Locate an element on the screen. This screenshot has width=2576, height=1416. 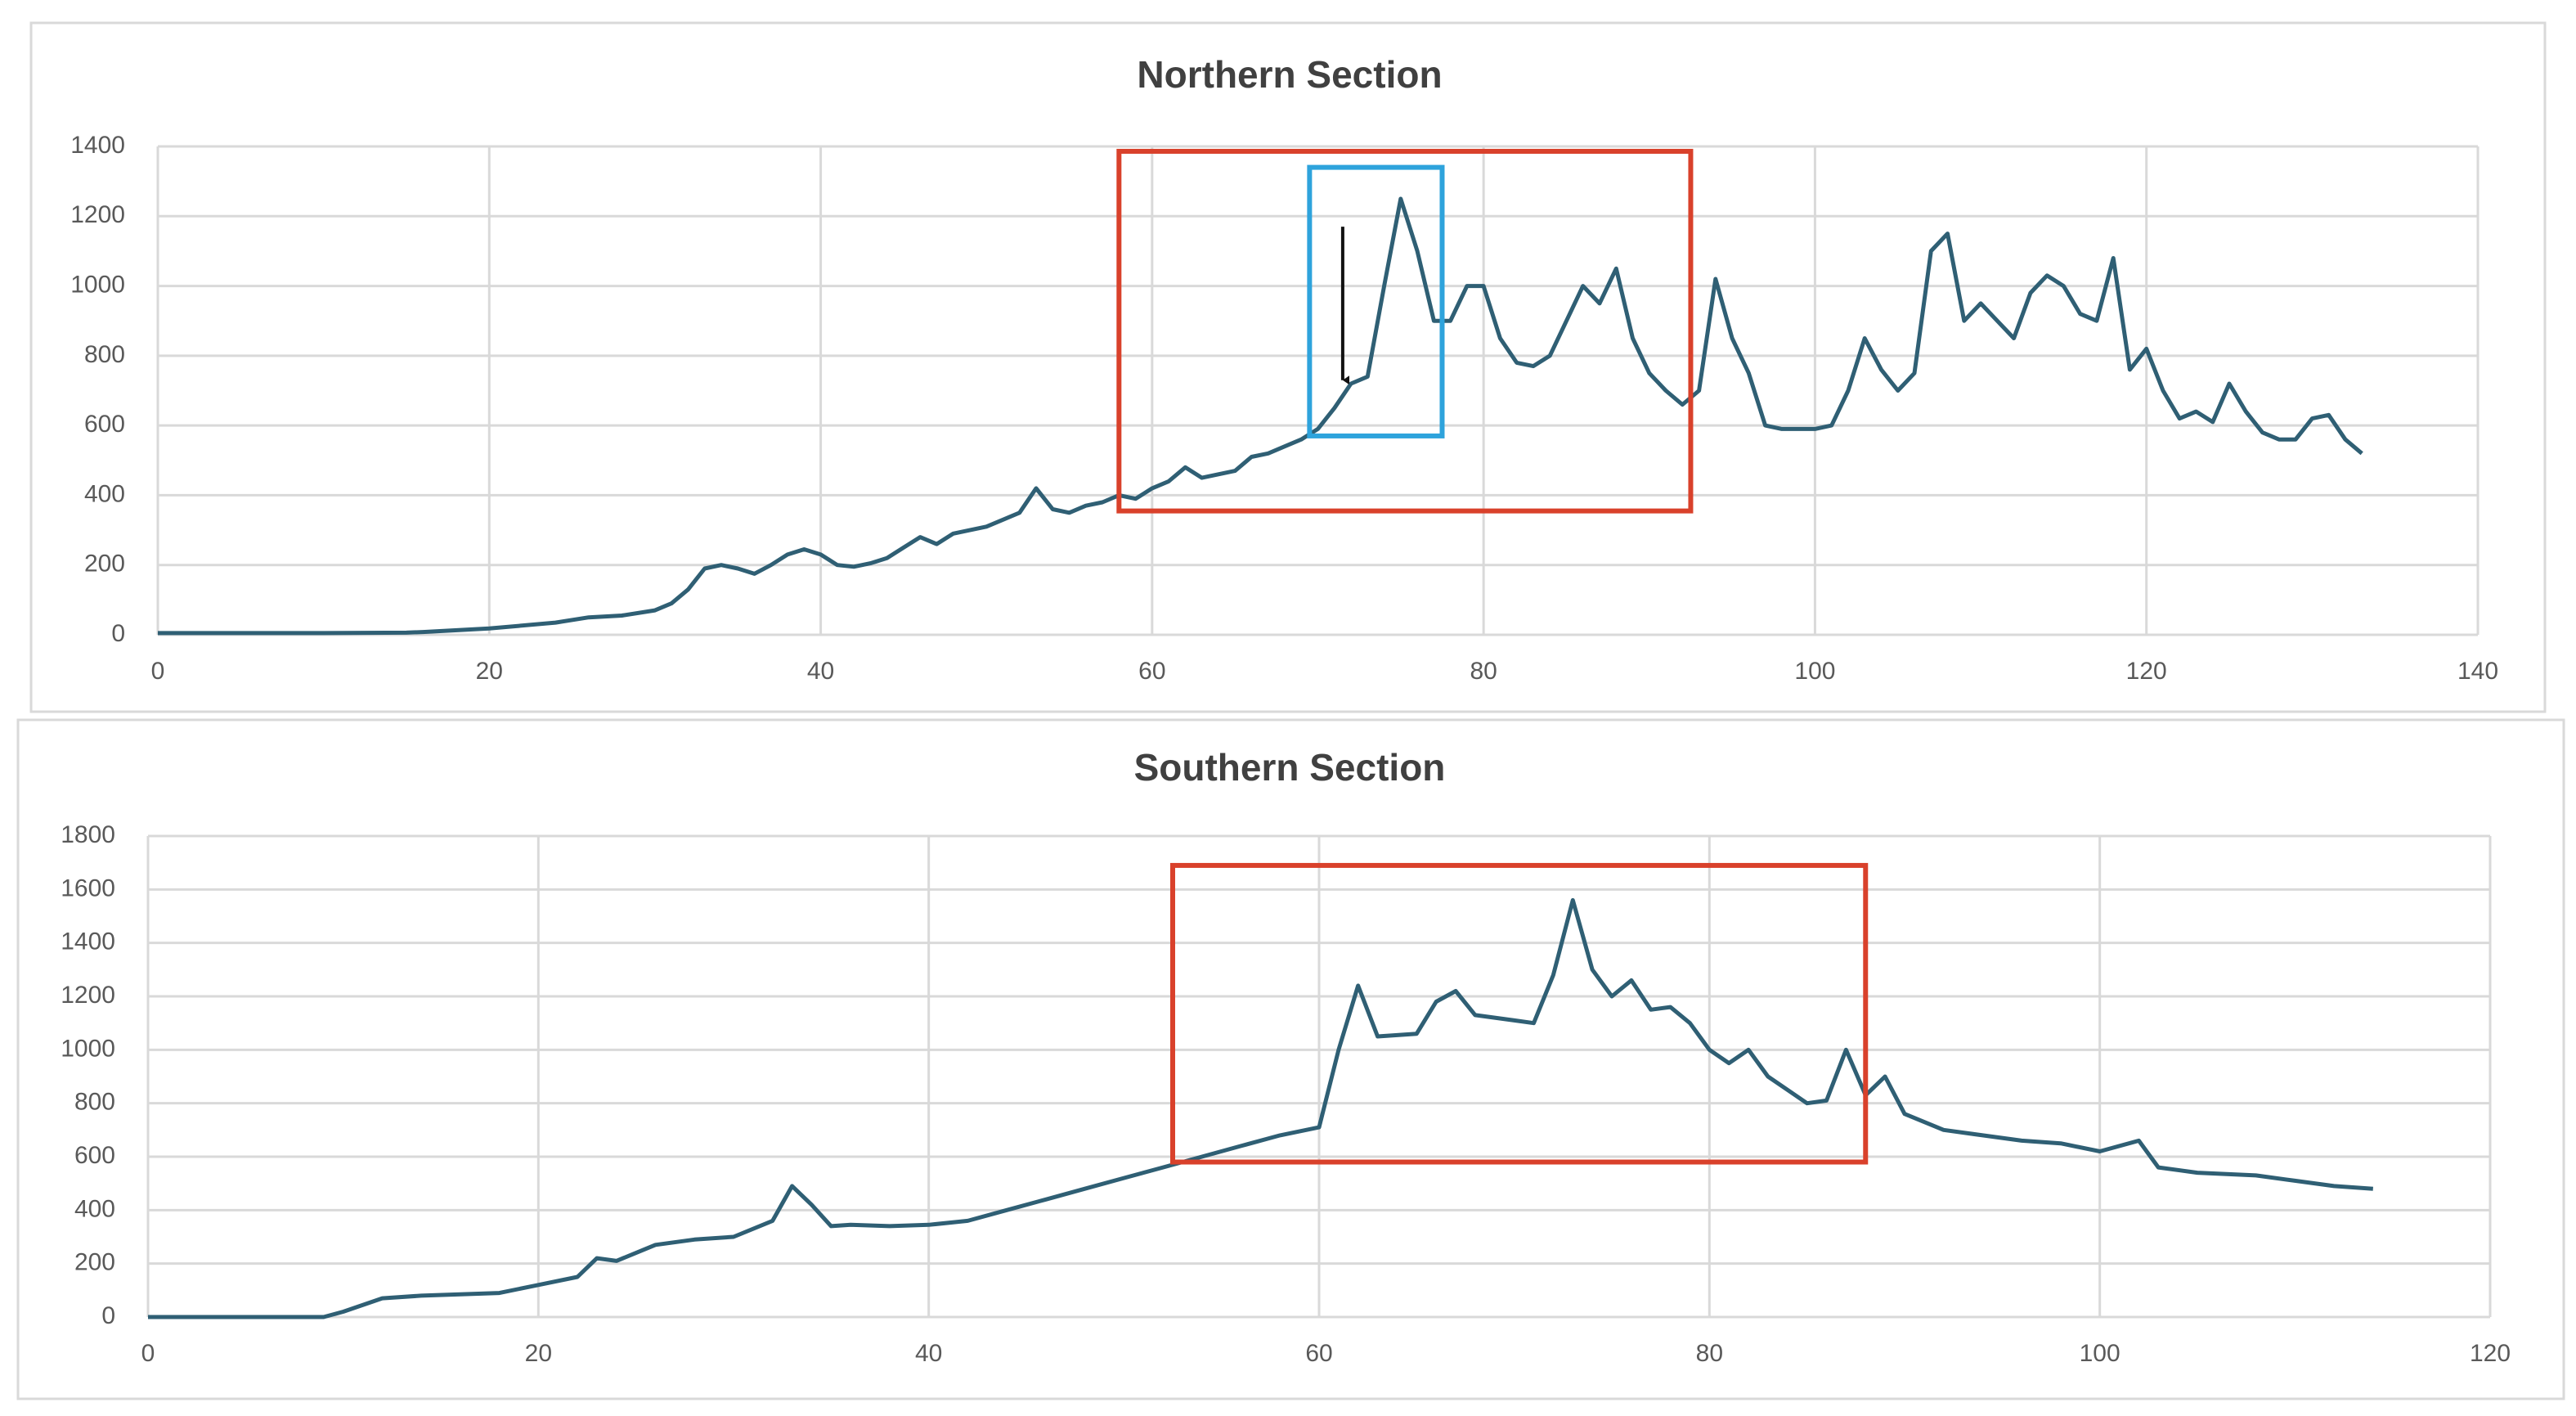
x-tick-label: 140 is located at coordinates (2477, 671).